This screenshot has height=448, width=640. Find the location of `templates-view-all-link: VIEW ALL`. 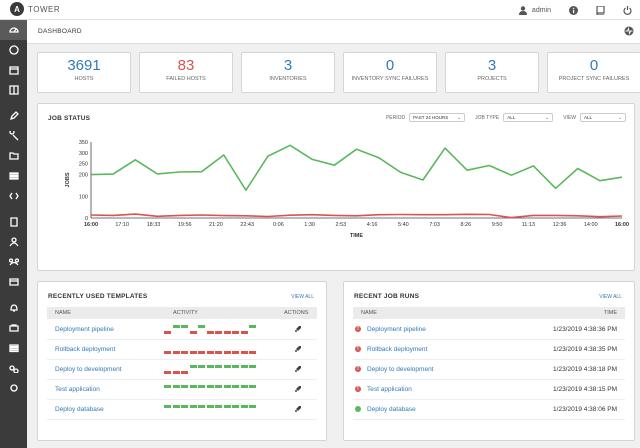

templates-view-all-link: VIEW ALL is located at coordinates (302, 297).